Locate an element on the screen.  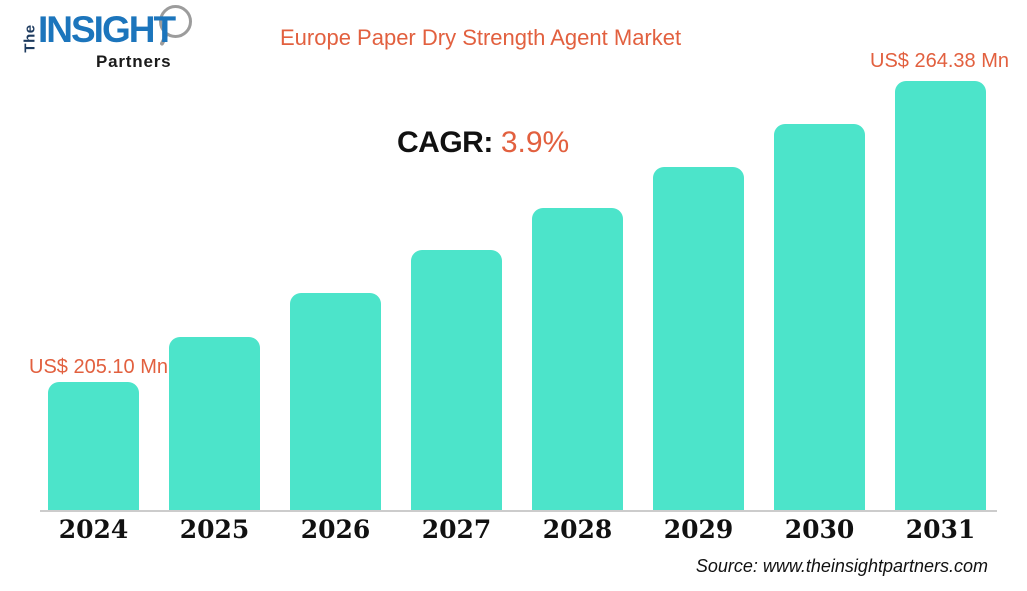
cagr-label: CAGR: is located at coordinates (445, 142).